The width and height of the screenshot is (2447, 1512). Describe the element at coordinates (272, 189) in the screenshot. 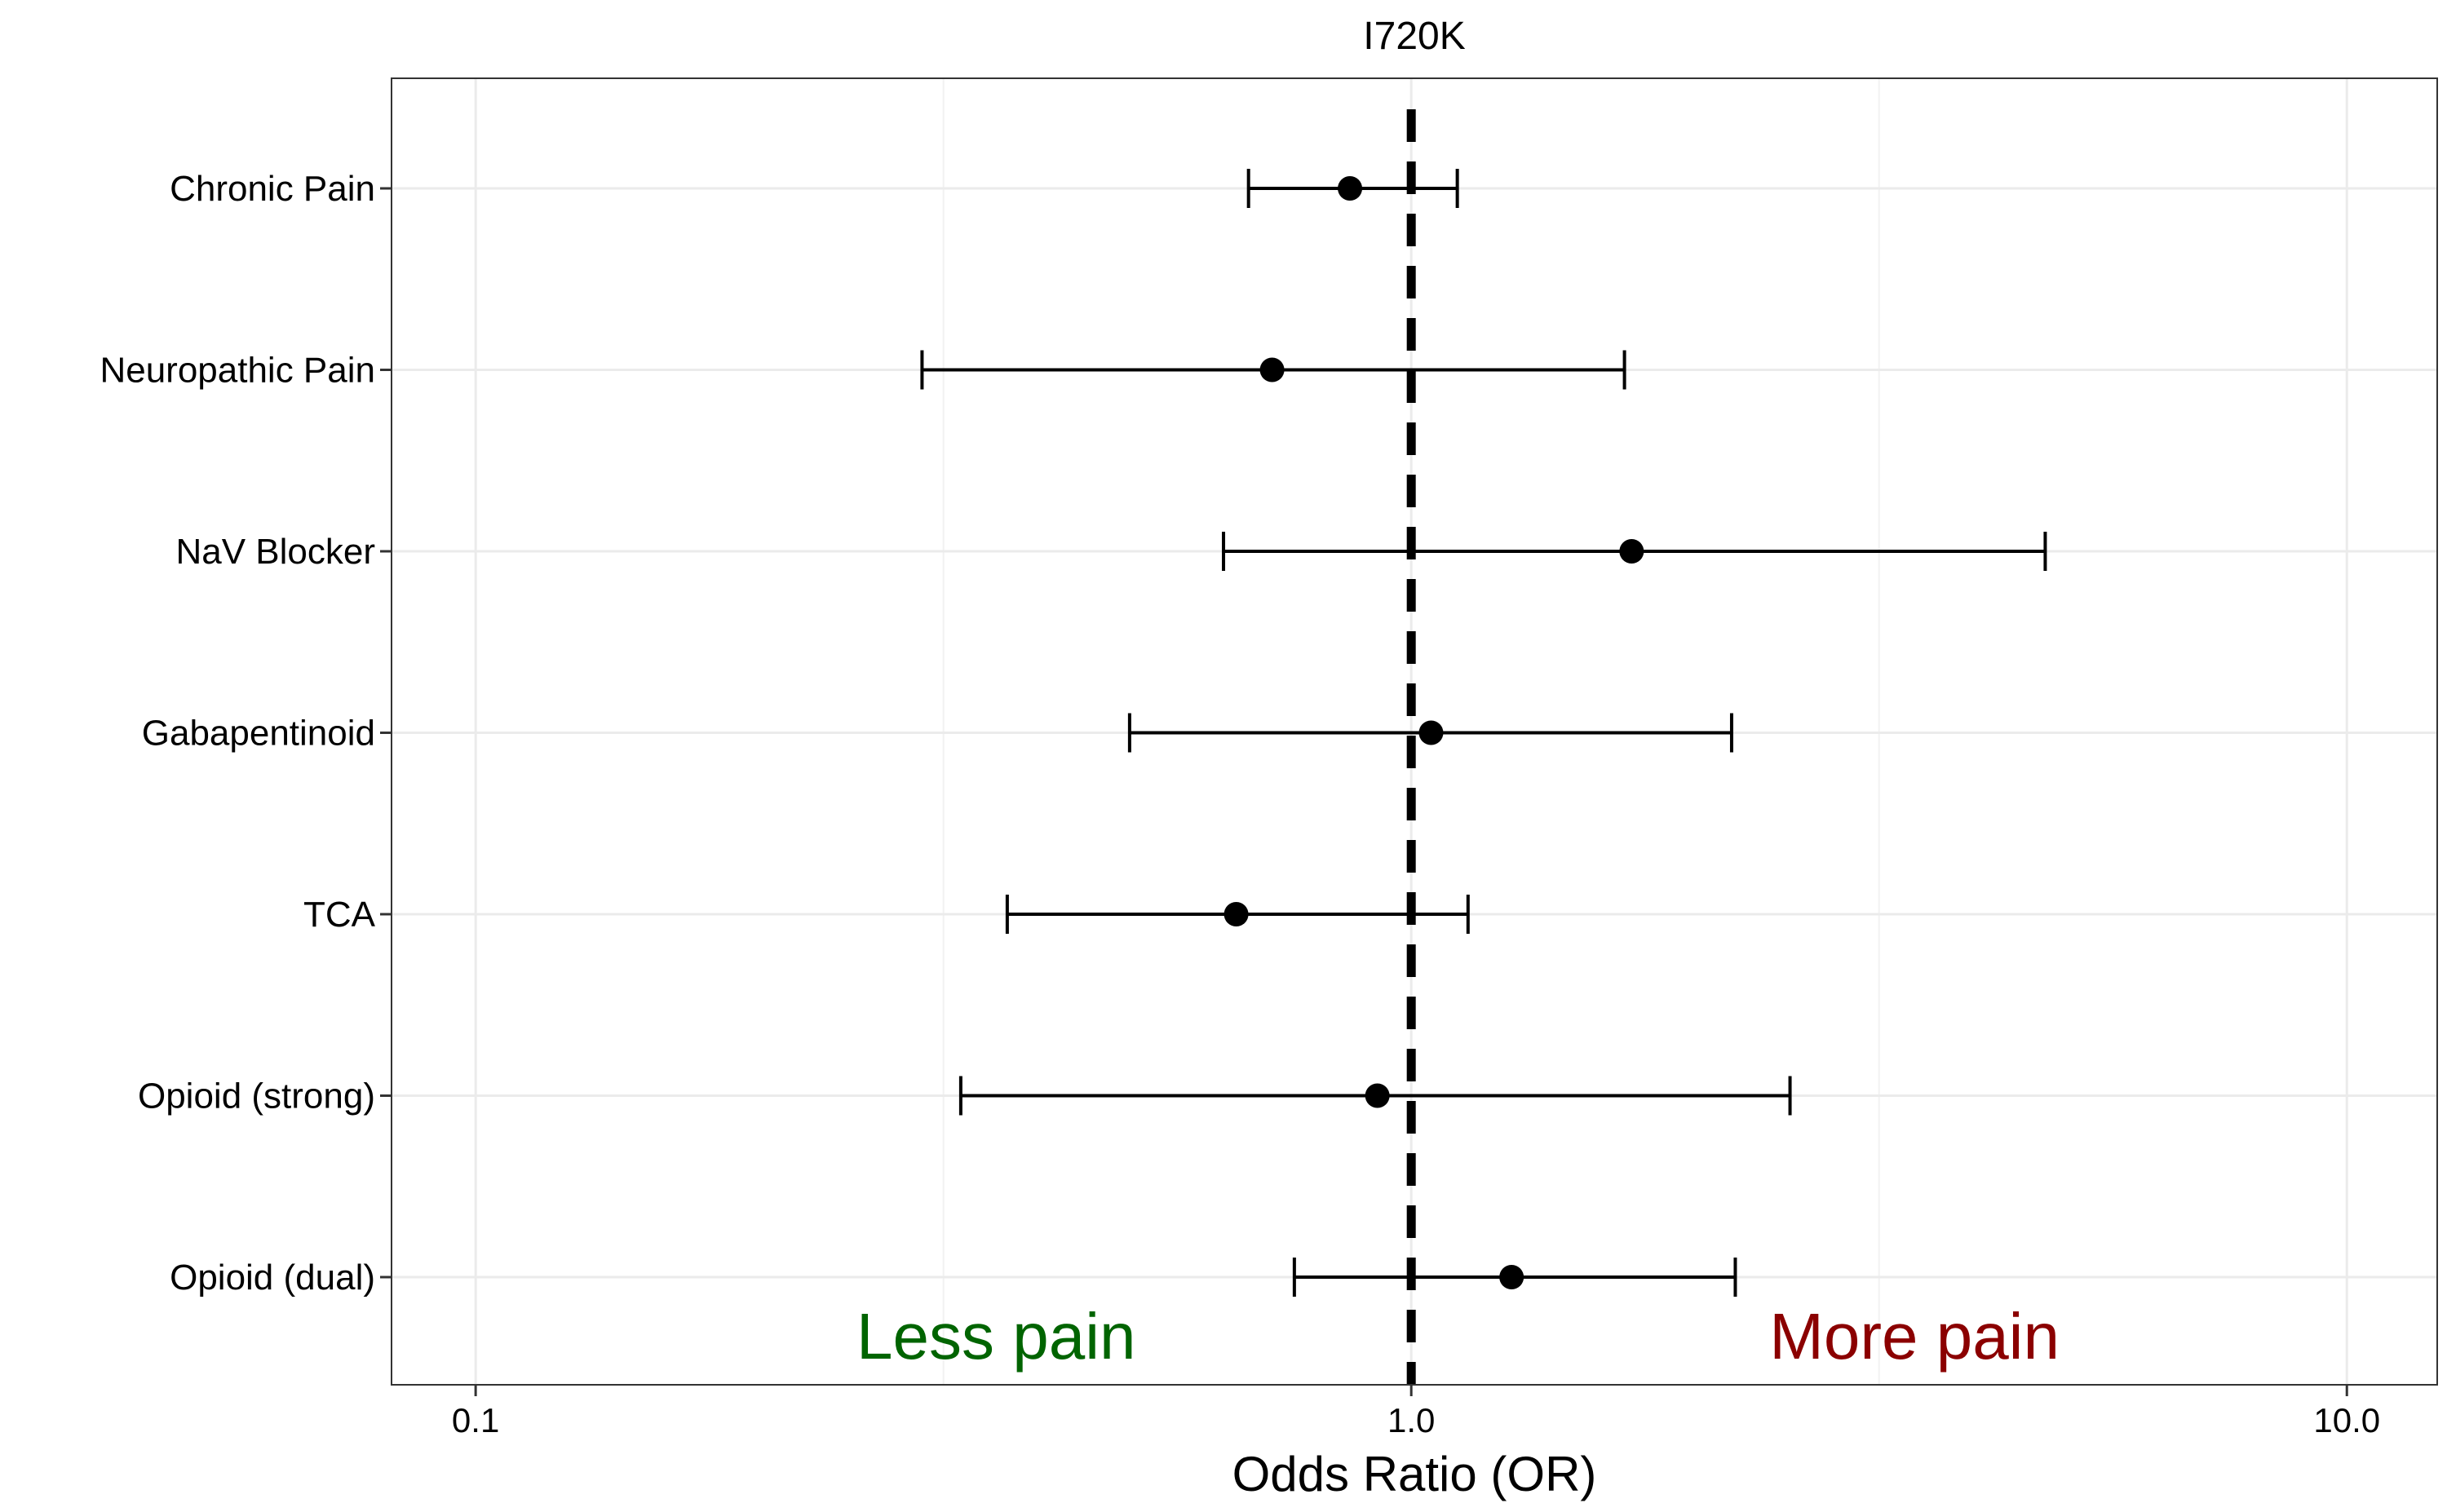

I see `y-tick-label: Chronic Pain` at that location.